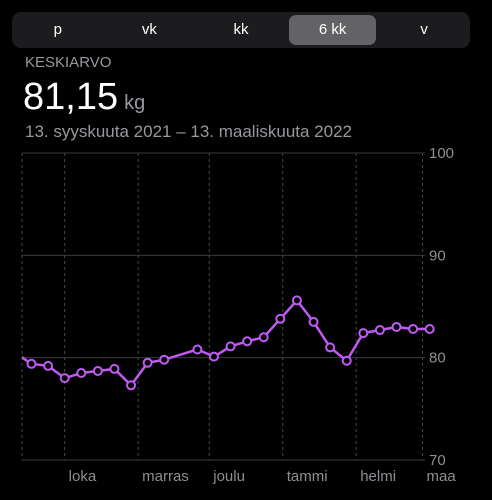 This screenshot has width=492, height=500. I want to click on segment: kk, so click(241, 29).